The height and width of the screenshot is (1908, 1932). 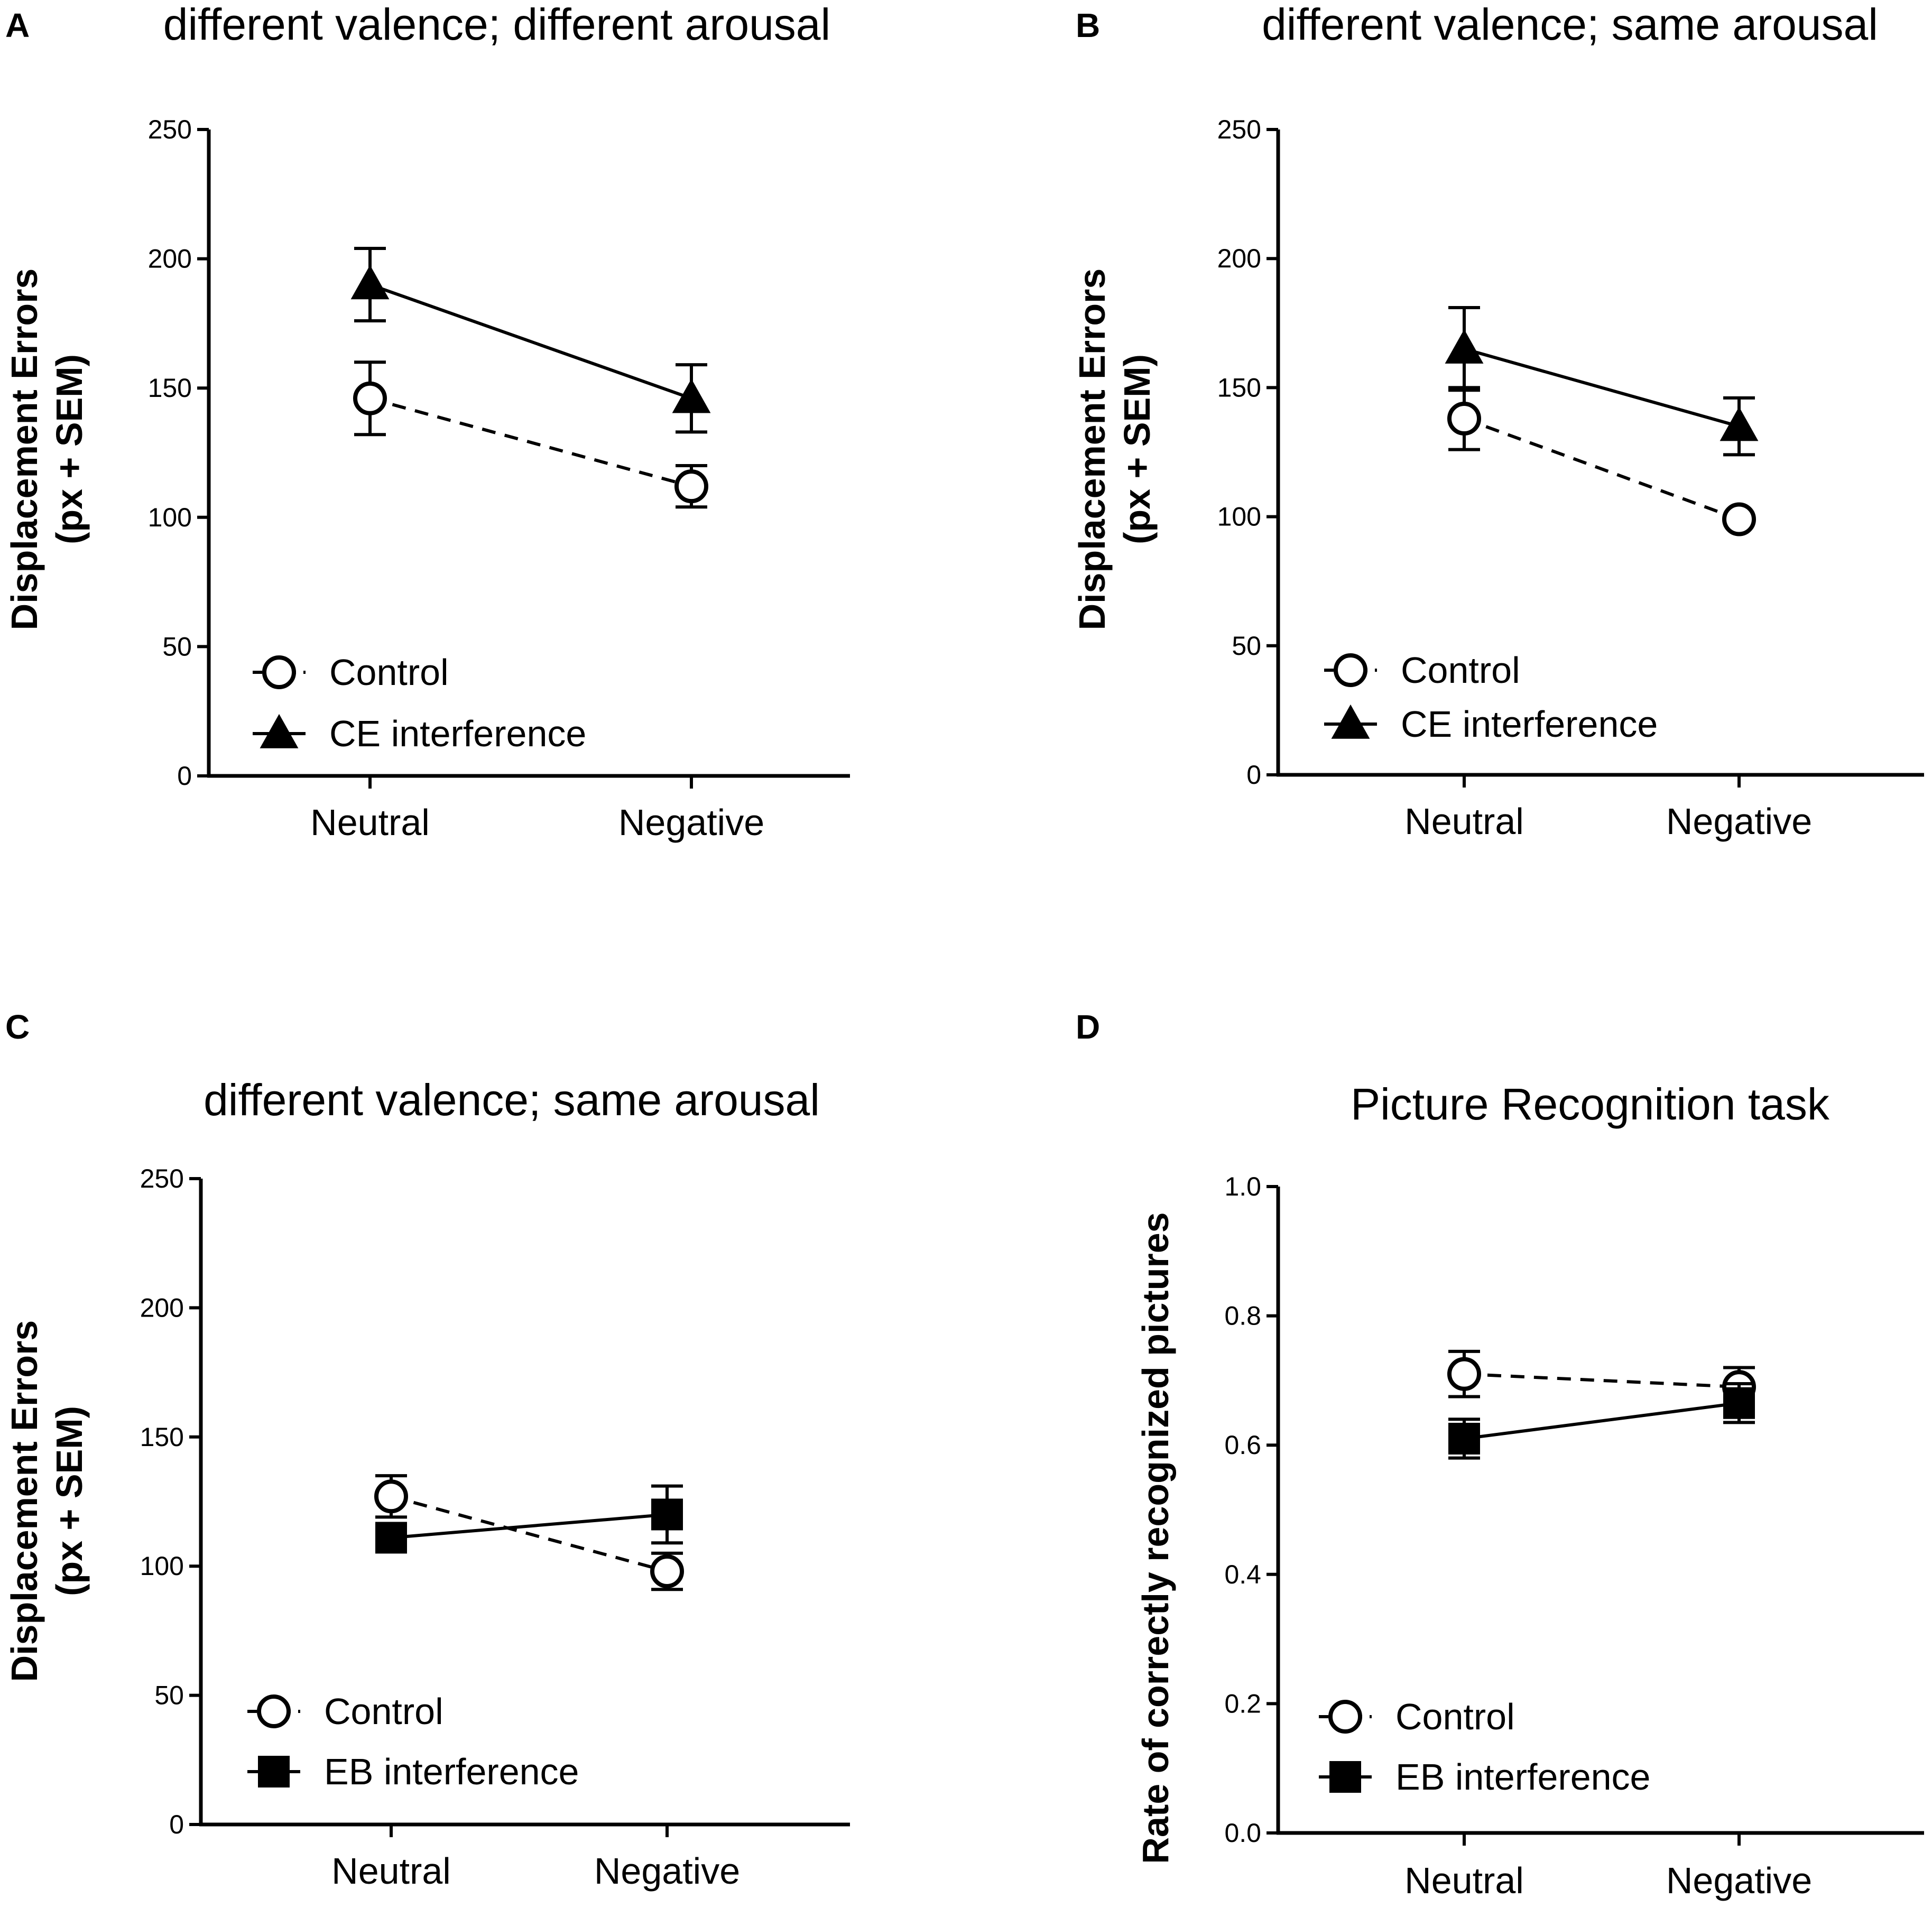 I want to click on y-tick-label: 0.6, so click(x=1242, y=1445).